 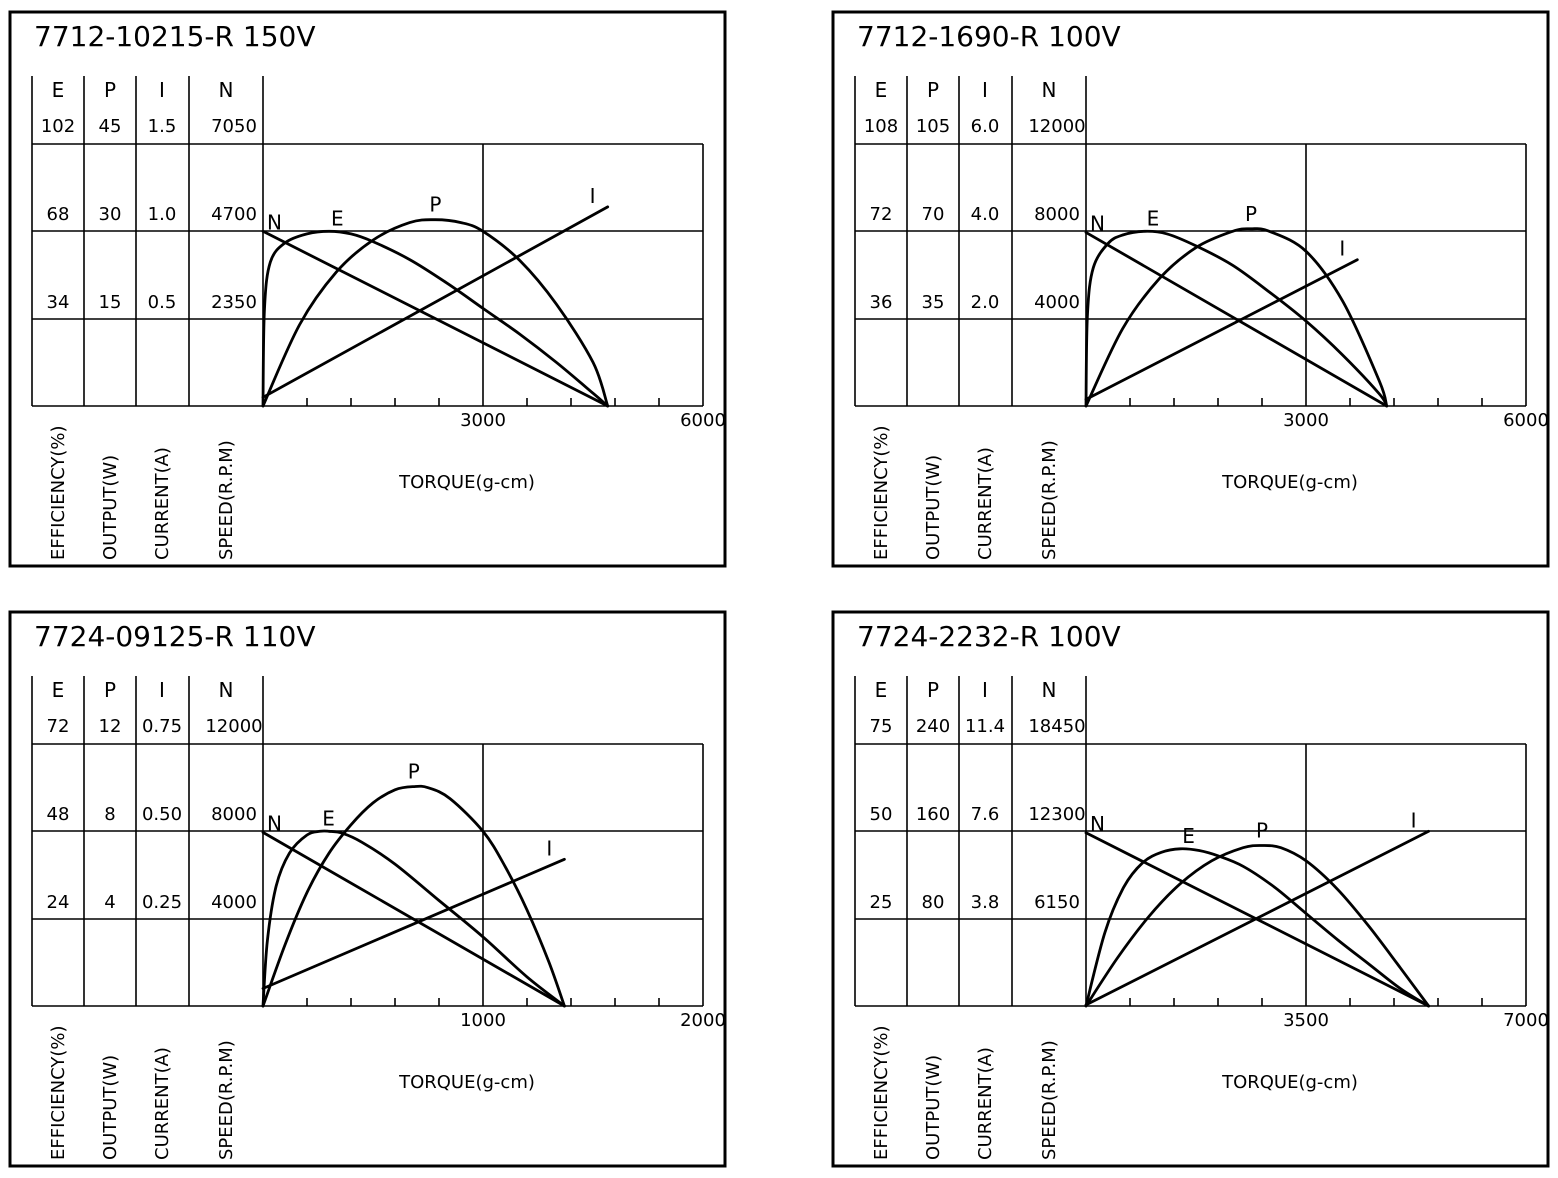 I want to click on y-tick-label: 108, so click(x=881, y=126).